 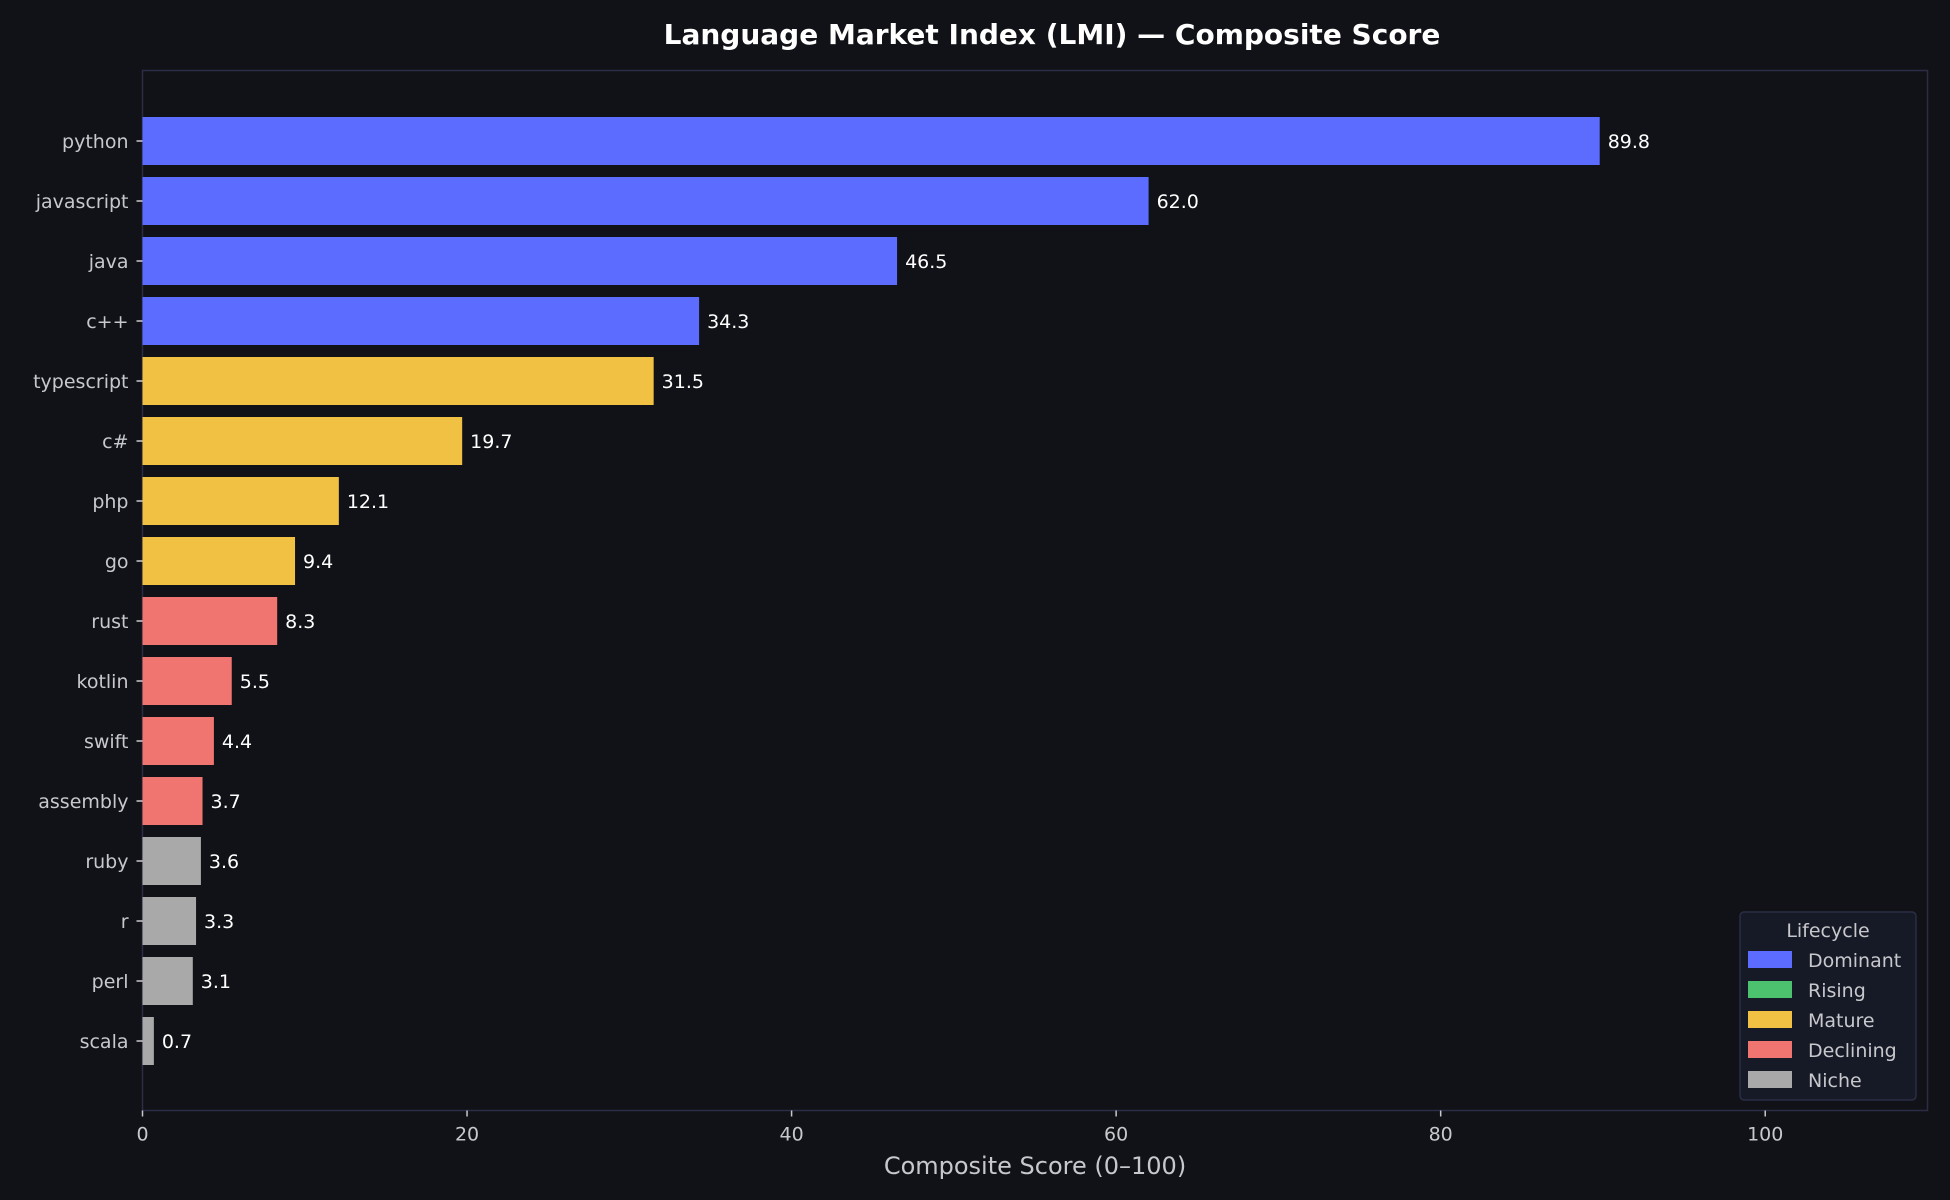 What do you see at coordinates (1841, 1021) in the screenshot?
I see `legend-label-mature: Mature` at bounding box center [1841, 1021].